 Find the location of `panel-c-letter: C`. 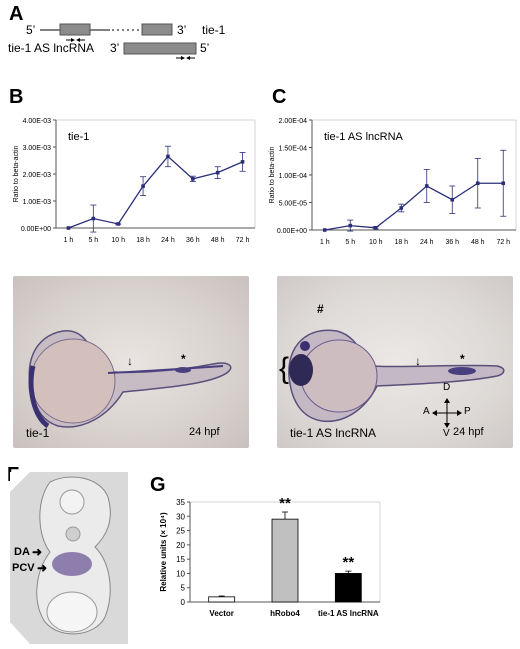

panel-c-letter: C is located at coordinates (279, 97).